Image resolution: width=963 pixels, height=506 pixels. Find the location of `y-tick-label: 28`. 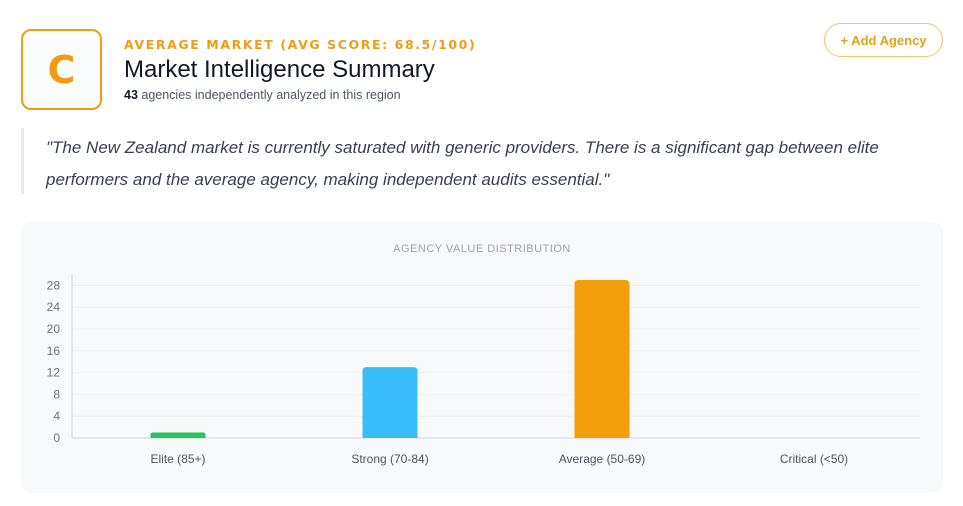

y-tick-label: 28 is located at coordinates (54, 285).